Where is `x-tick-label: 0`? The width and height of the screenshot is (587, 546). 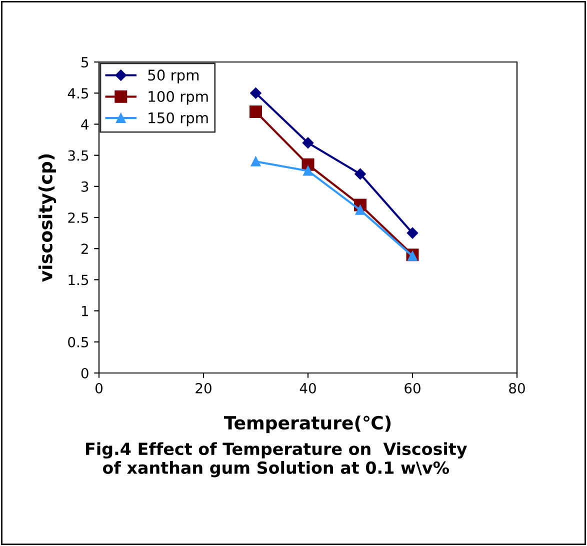
x-tick-label: 0 is located at coordinates (98, 388).